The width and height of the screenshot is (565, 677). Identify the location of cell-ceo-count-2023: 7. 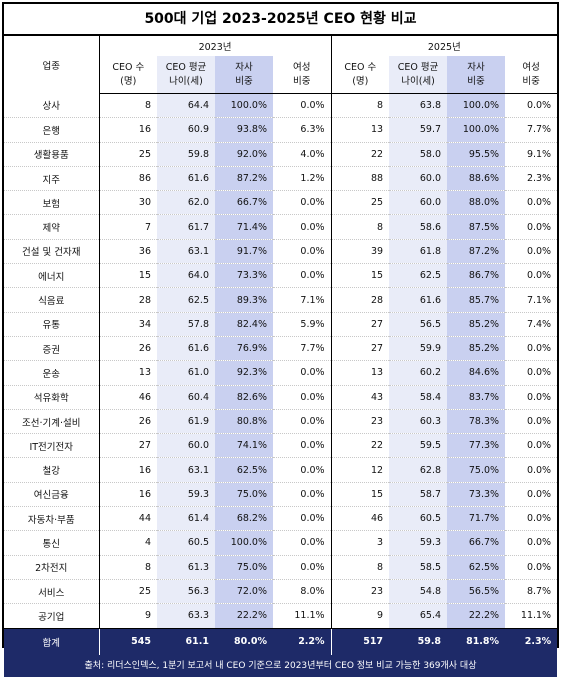
(128, 227).